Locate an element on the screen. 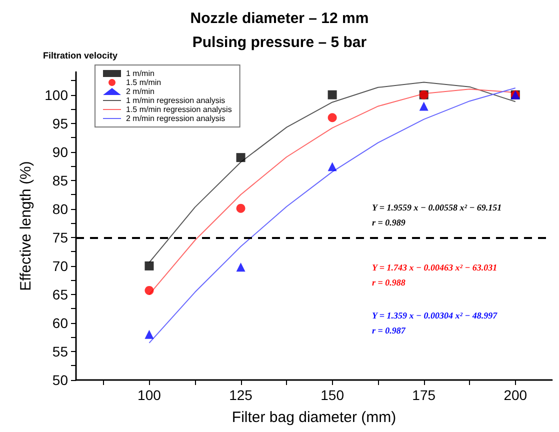  x-tick-label: 200 is located at coordinates (516, 395).